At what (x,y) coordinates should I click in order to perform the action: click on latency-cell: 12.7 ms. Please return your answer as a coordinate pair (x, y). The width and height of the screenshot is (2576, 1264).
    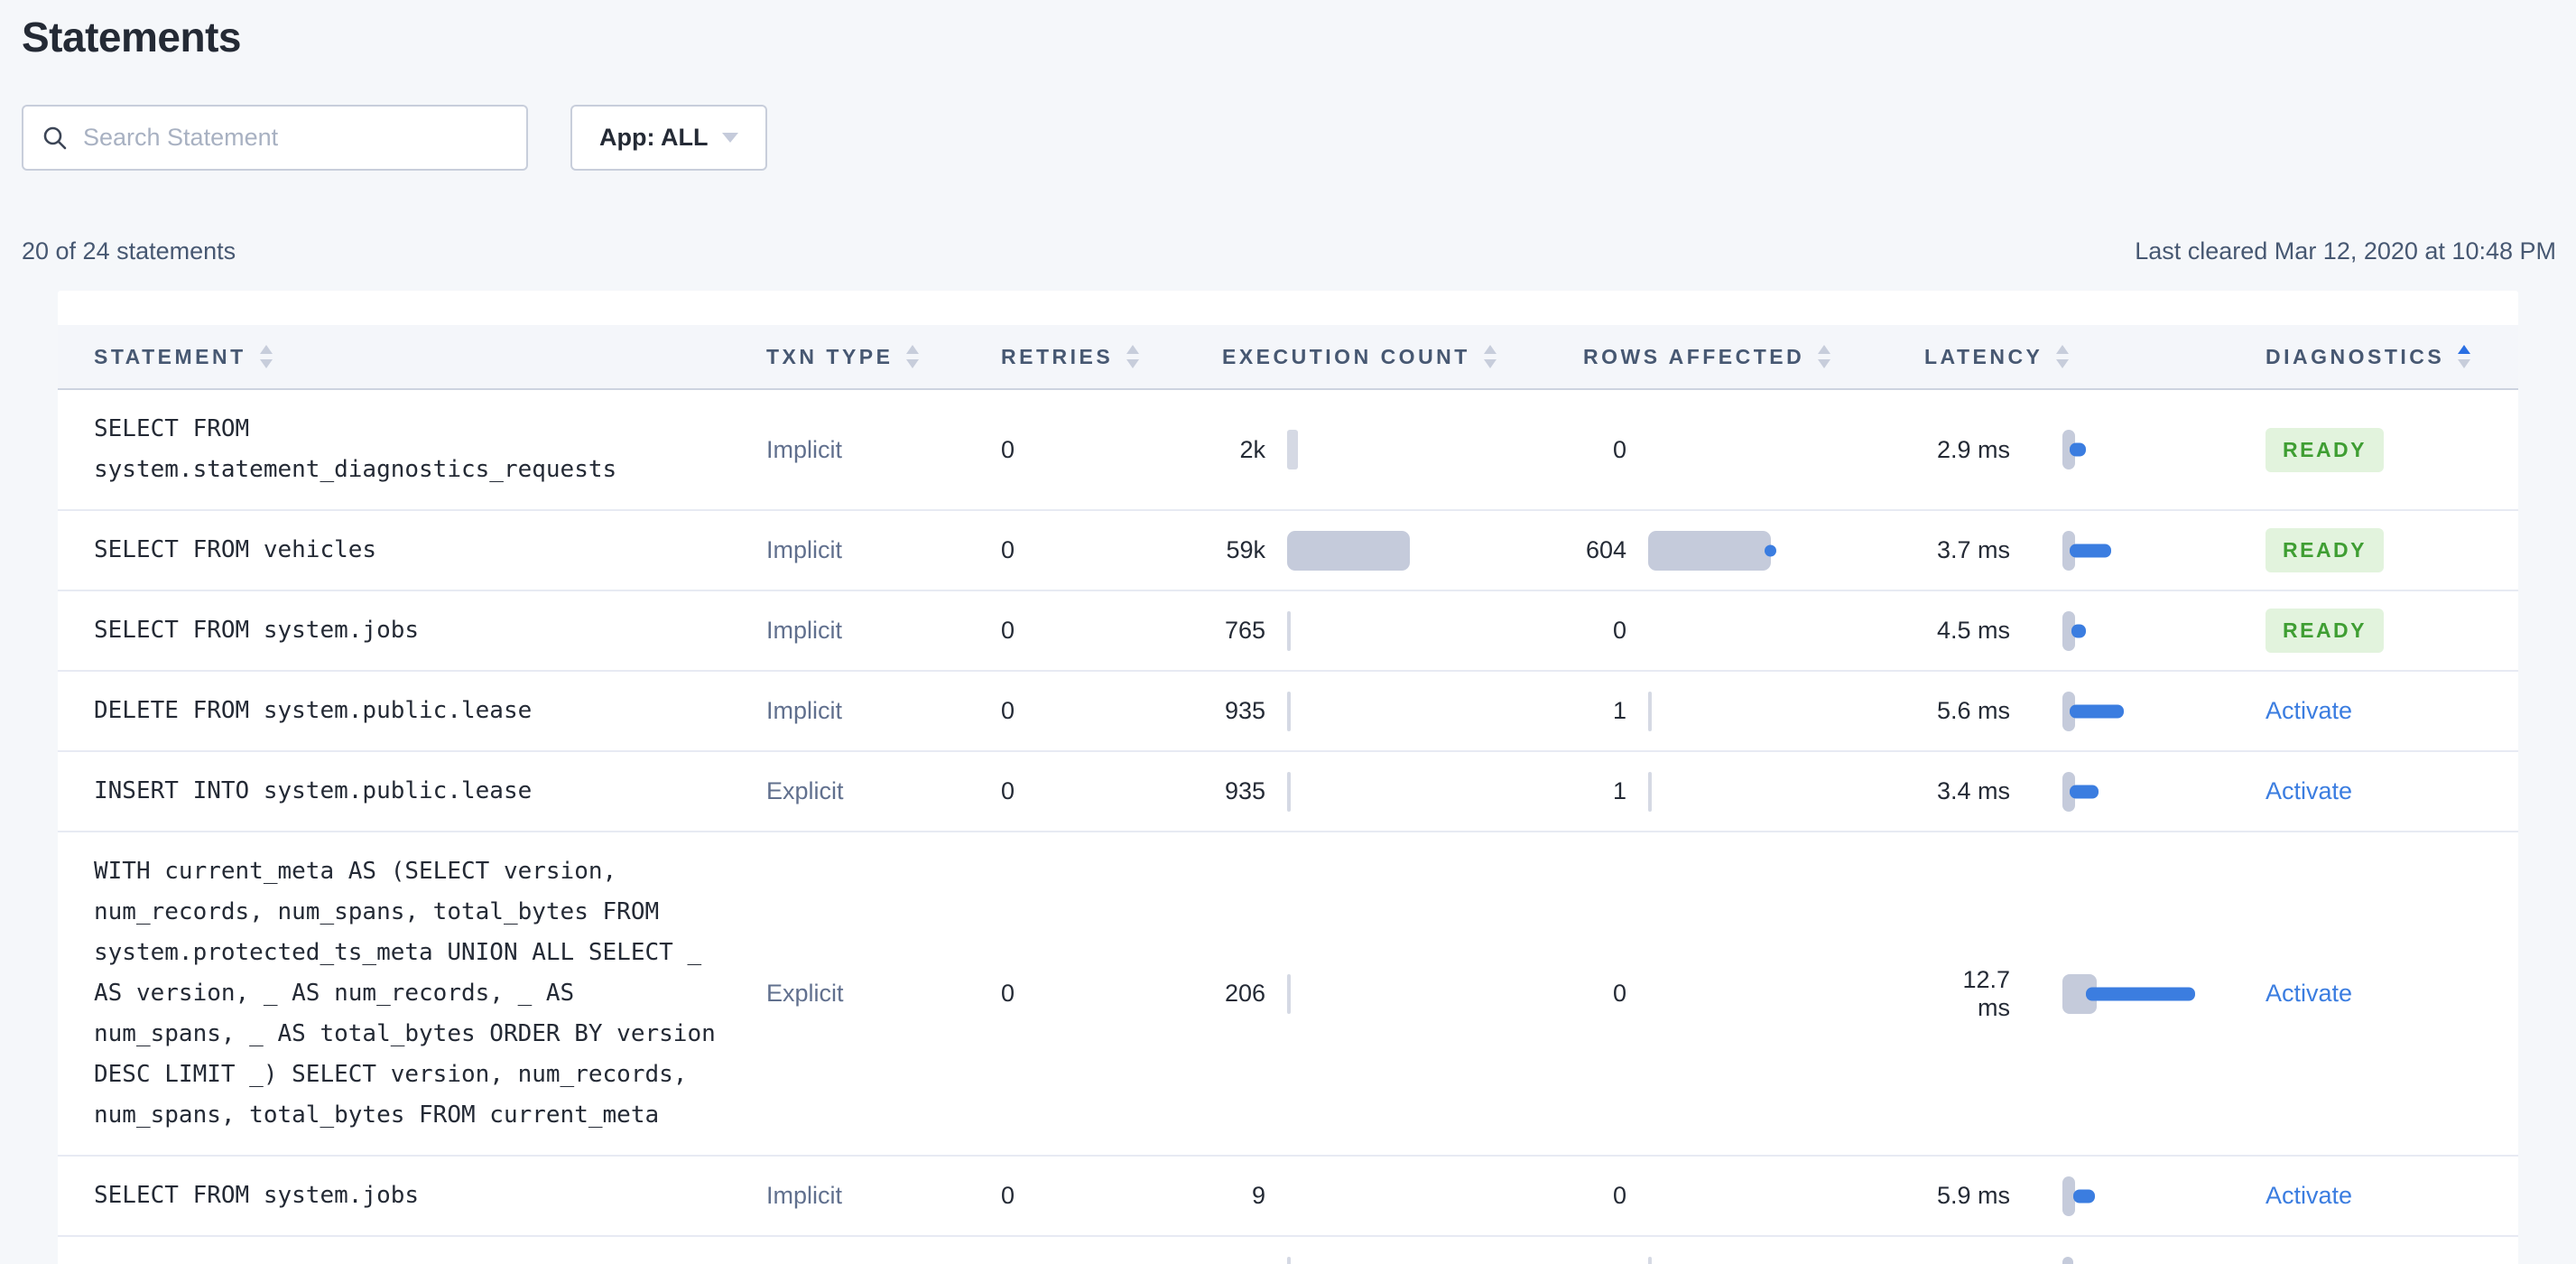
    Looking at the image, I should click on (2095, 994).